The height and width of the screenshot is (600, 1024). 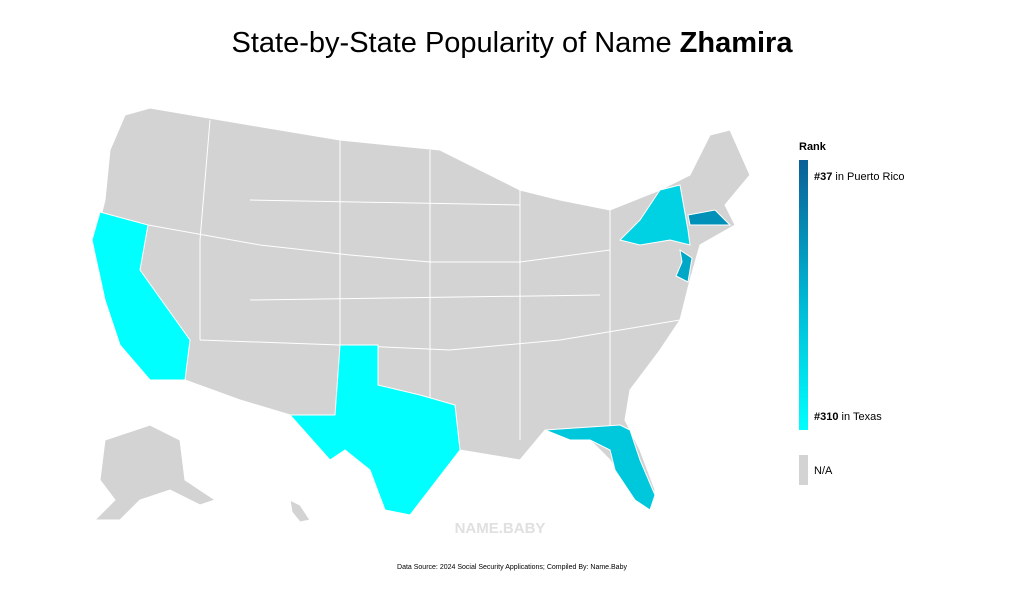 What do you see at coordinates (803, 295) in the screenshot?
I see `rank-gradient` at bounding box center [803, 295].